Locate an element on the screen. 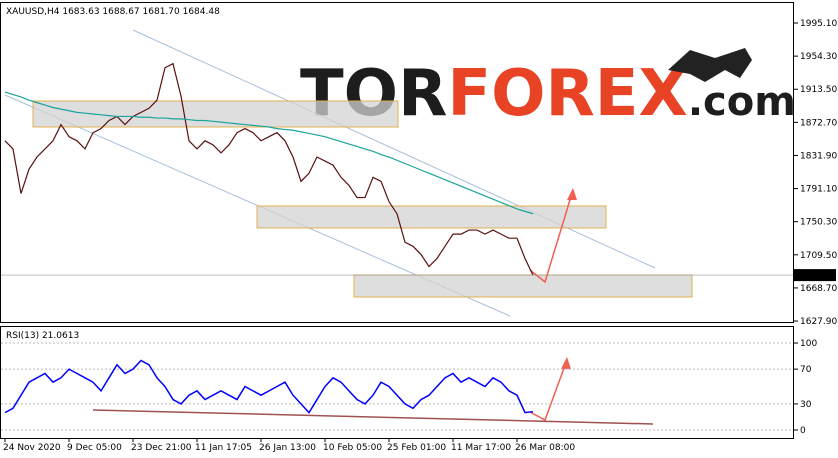 This screenshot has width=838, height=458. y-tick-label: 70 is located at coordinates (806, 370).